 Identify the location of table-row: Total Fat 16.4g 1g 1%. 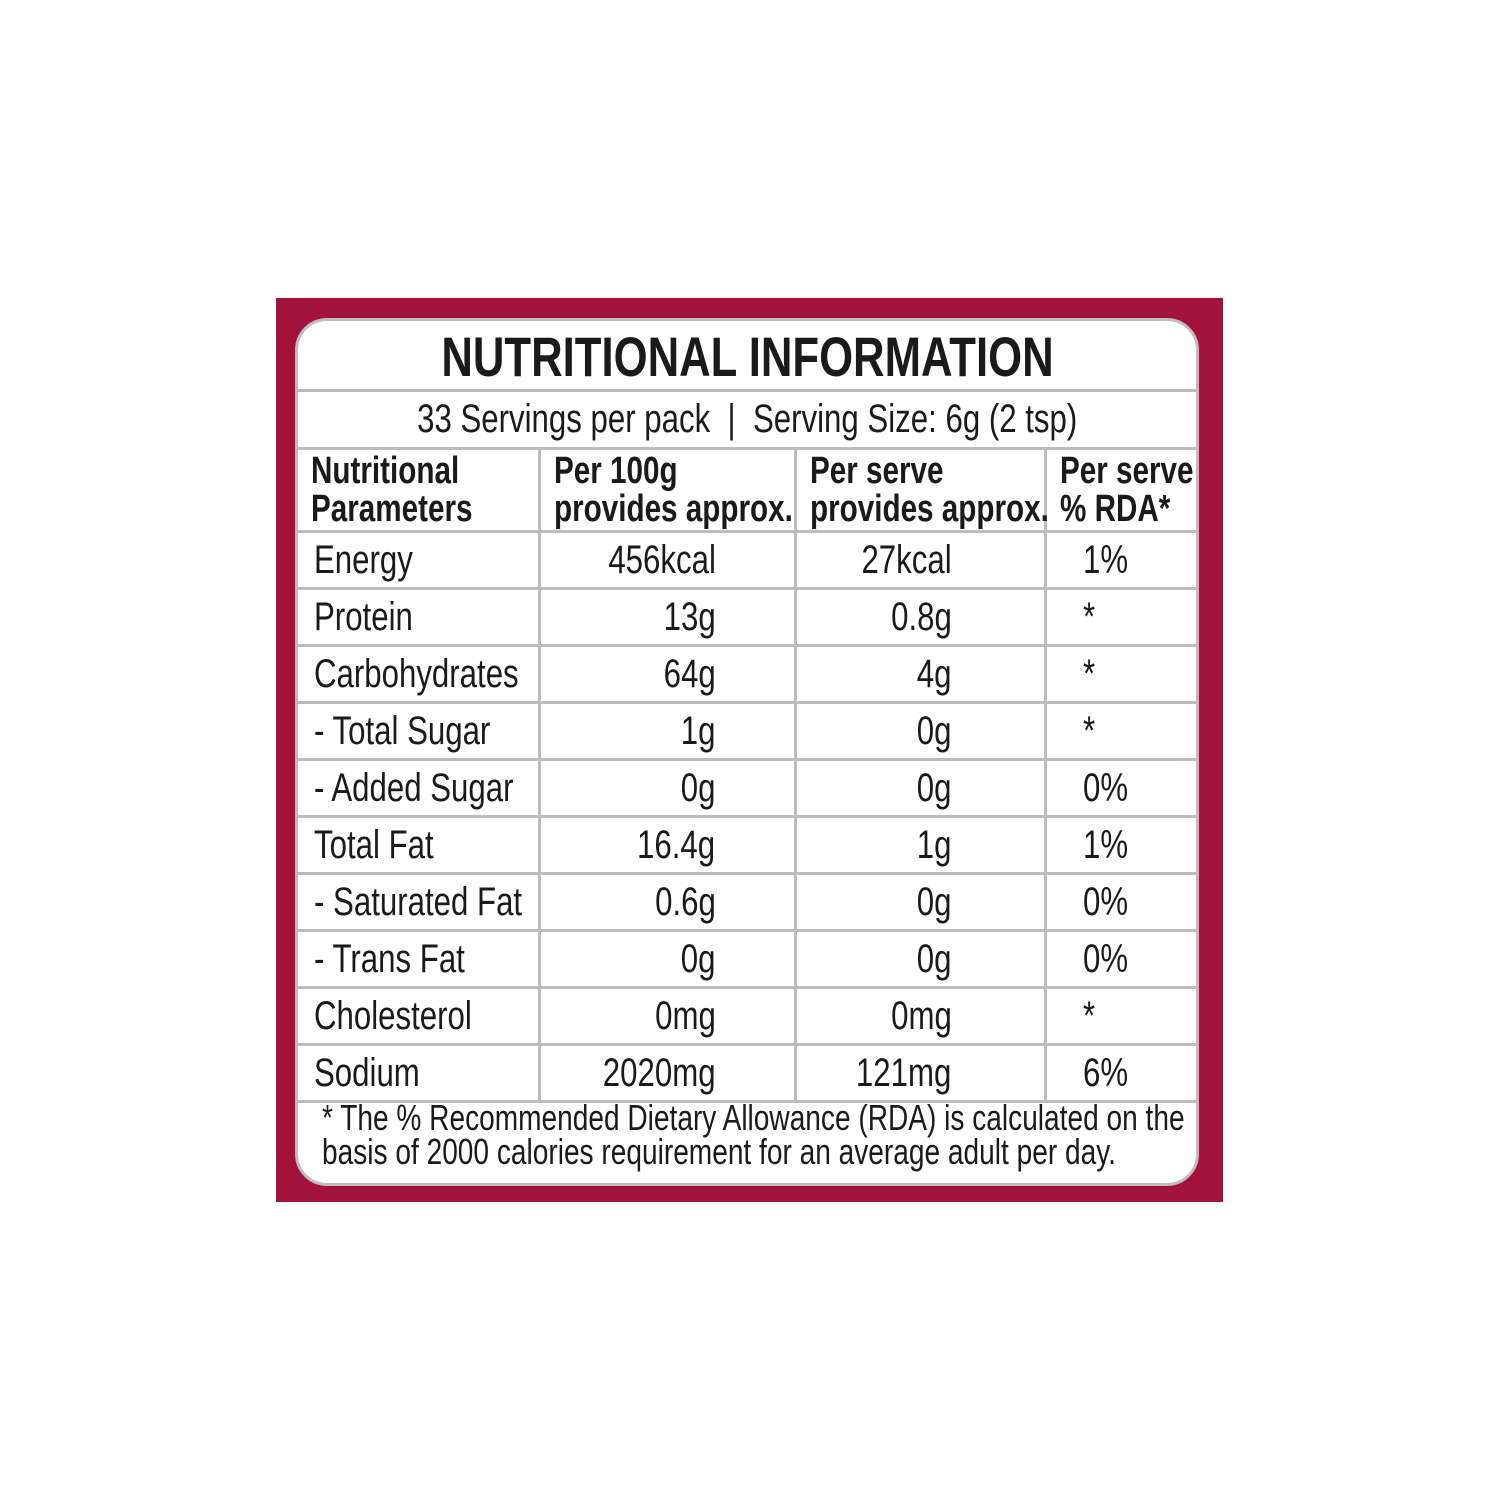
(747, 845).